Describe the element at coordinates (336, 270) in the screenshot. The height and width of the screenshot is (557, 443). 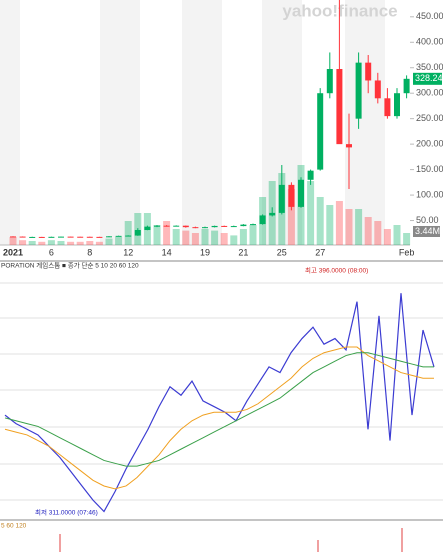
I see `high-annotation: 최고 396.0000 (08:00)` at that location.